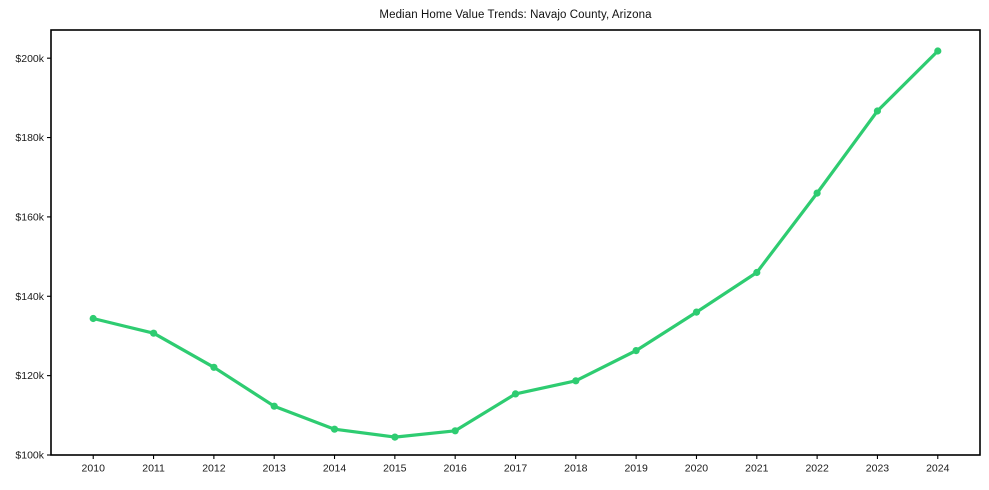 Image resolution: width=989 pixels, height=490 pixels. I want to click on y-tick-label: $200k, so click(29, 59).